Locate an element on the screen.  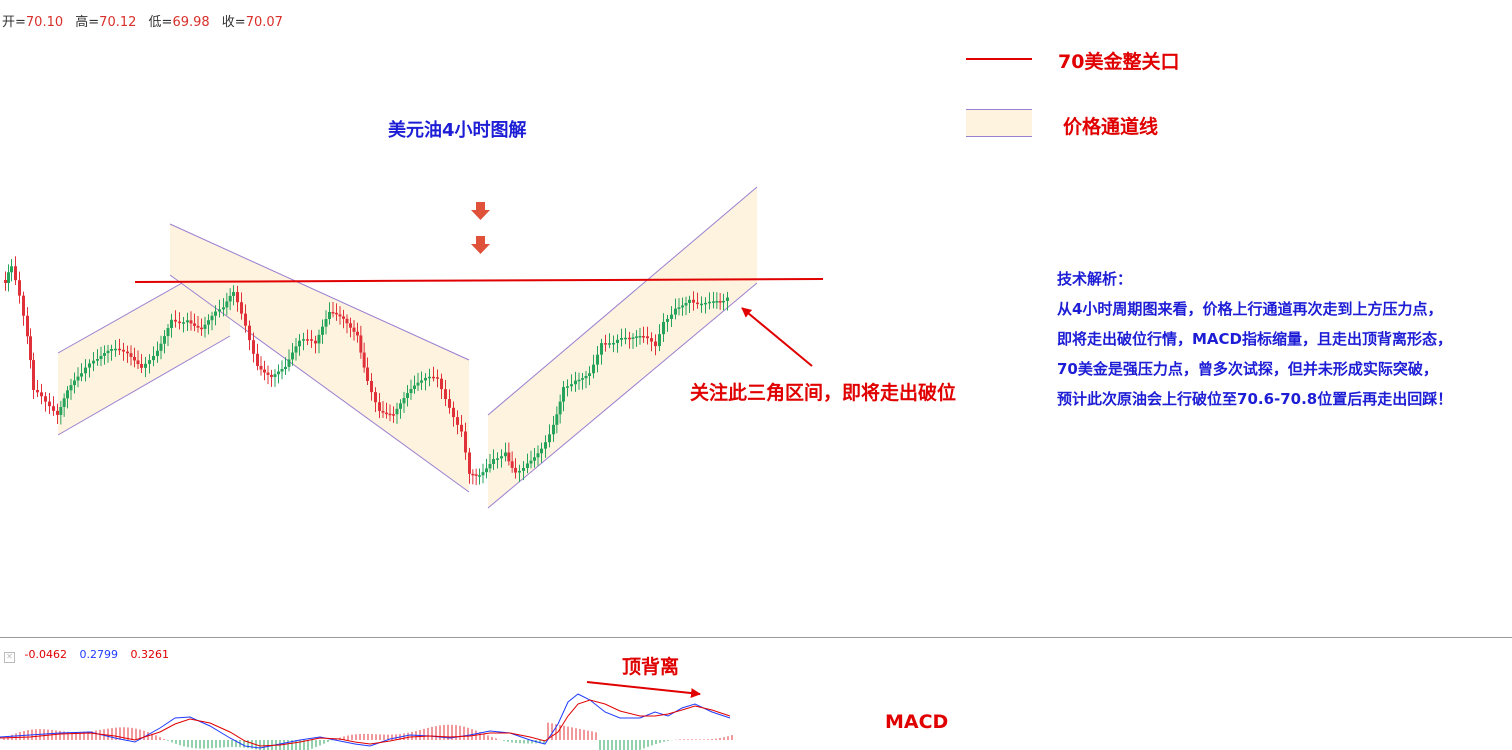
close-icon: ✕ is located at coordinates (9, 657).